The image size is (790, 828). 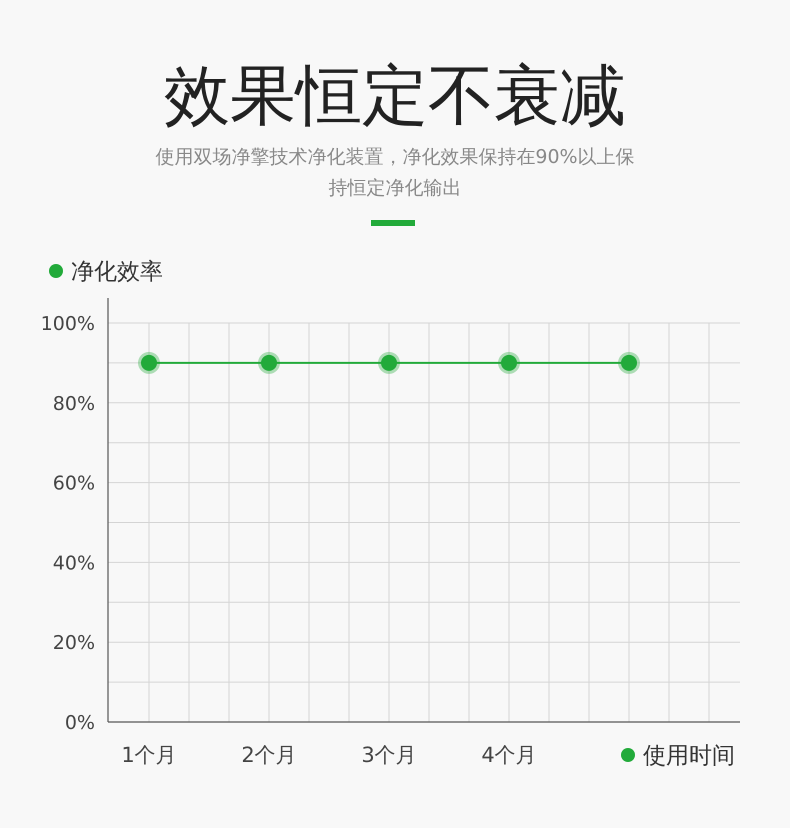 I want to click on y-tick-label: 60%, so click(x=73, y=483).